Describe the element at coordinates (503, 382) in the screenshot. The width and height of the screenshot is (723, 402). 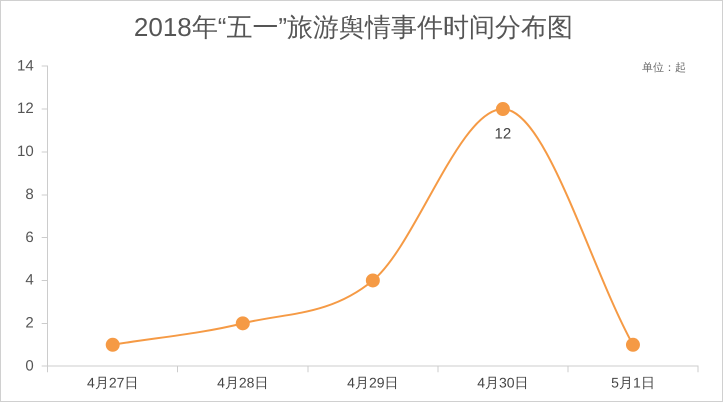
I see `x-tick-label: 4月30日` at that location.